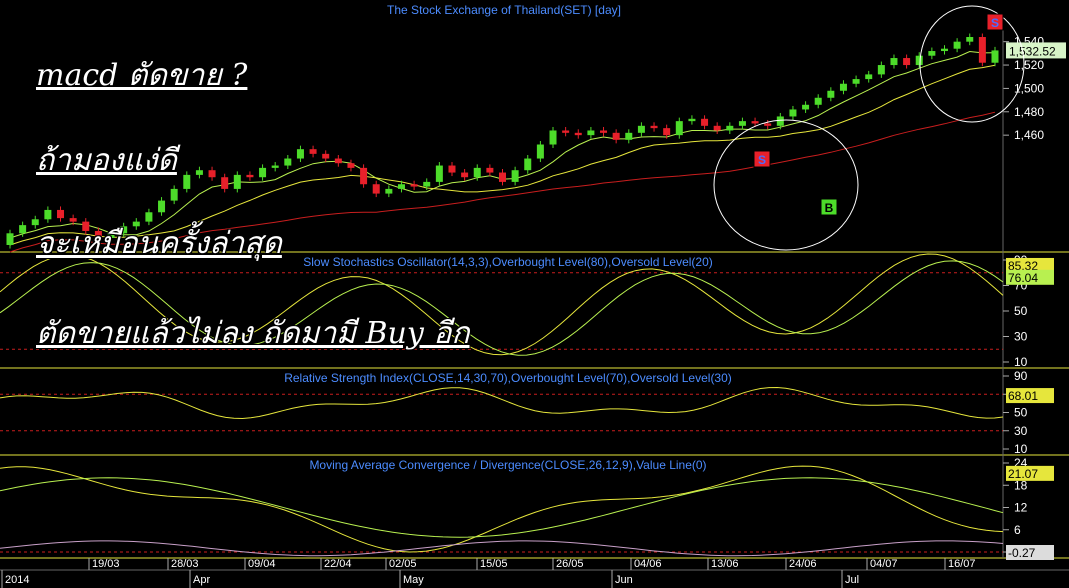  What do you see at coordinates (262, 564) in the screenshot?
I see `x-tick-label: 09/04` at bounding box center [262, 564].